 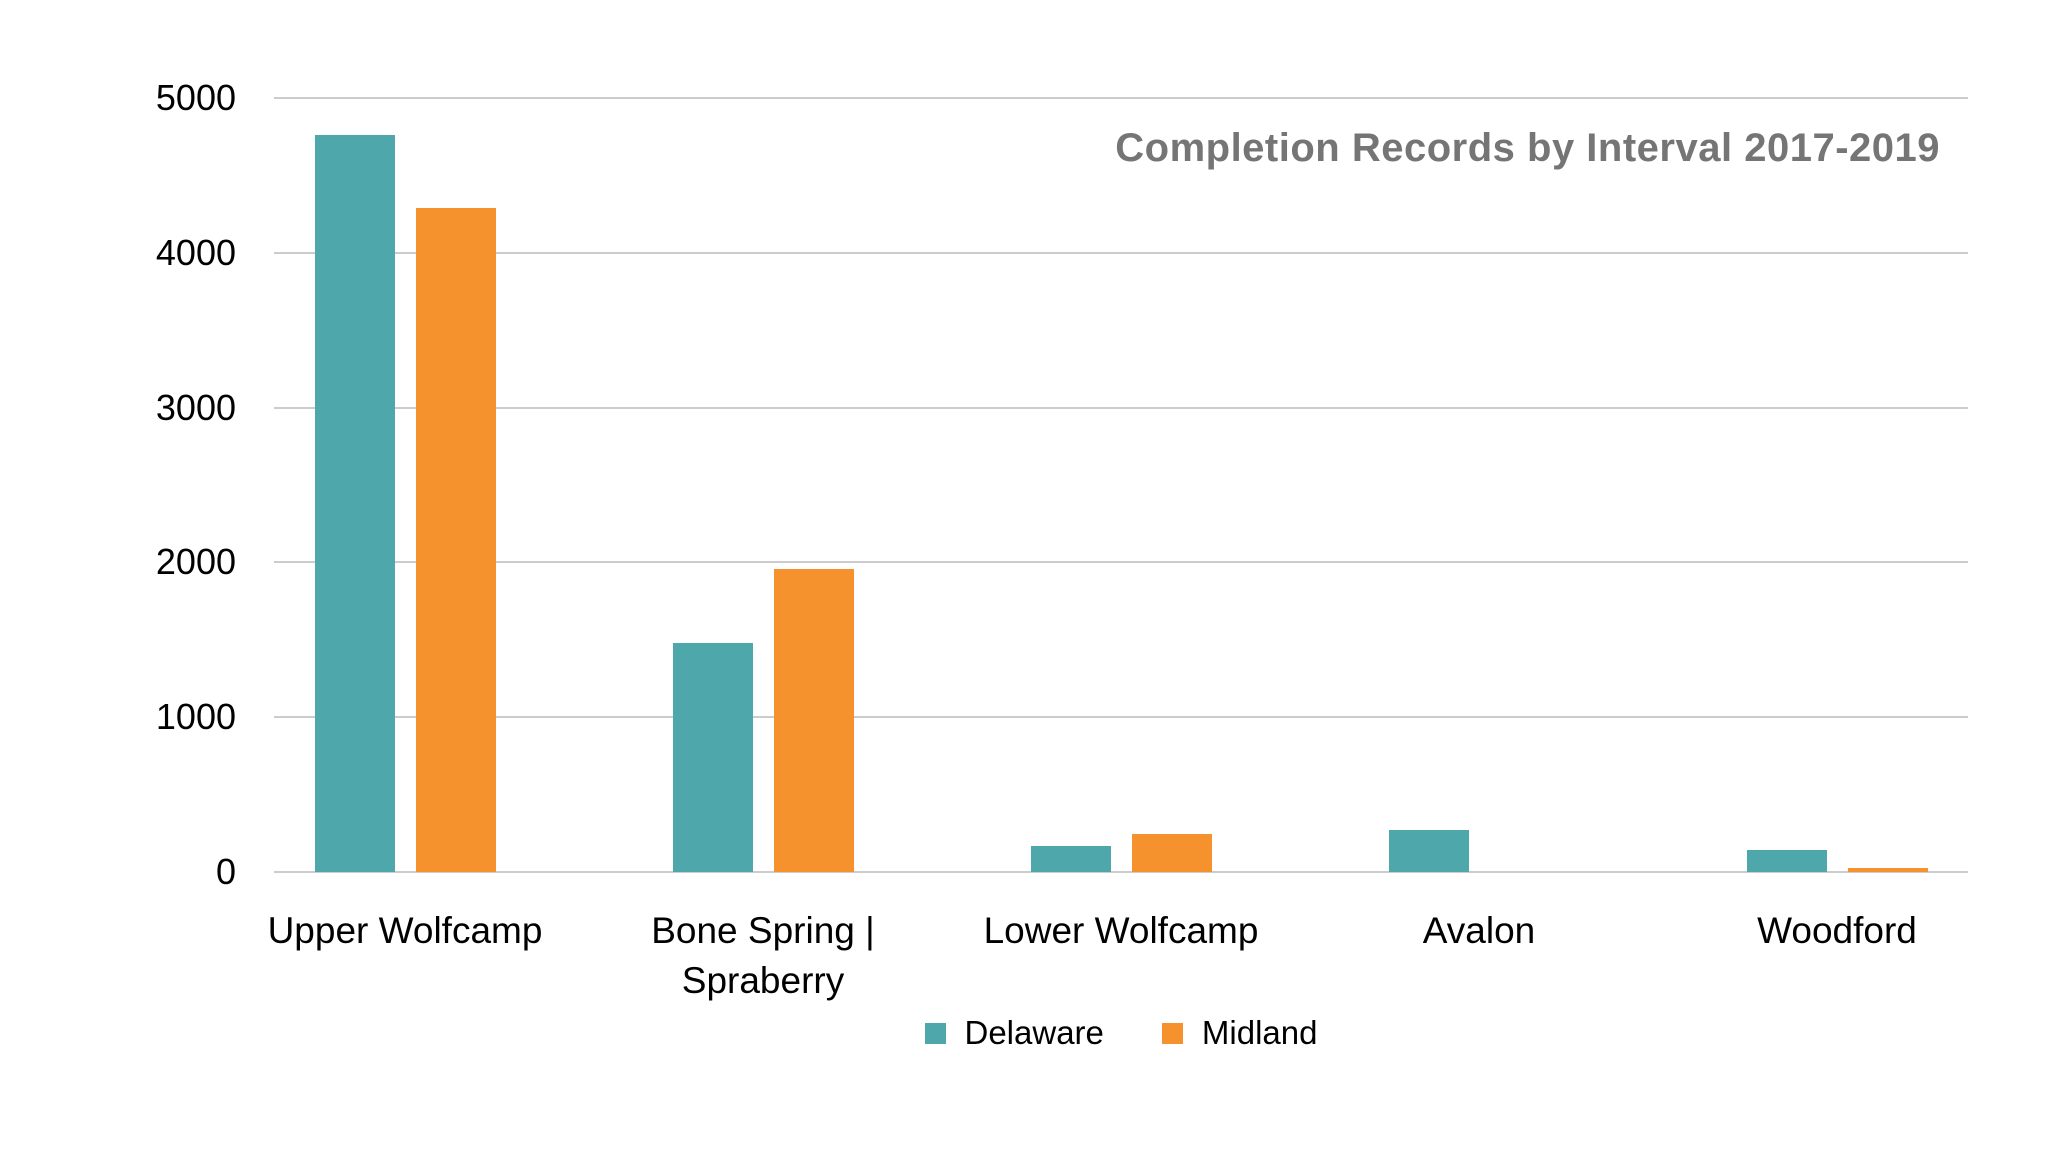 What do you see at coordinates (225, 871) in the screenshot?
I see `y-tick-label: 0` at bounding box center [225, 871].